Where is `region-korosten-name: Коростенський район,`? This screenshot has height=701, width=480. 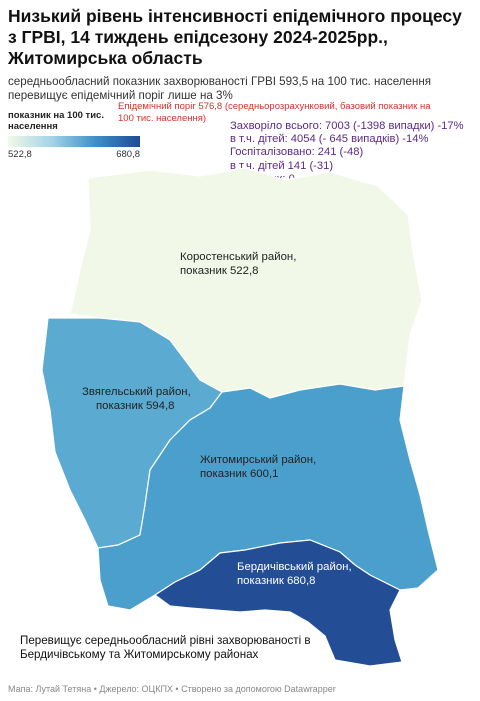
region-korosten-name: Коростенський район, is located at coordinates (238, 257).